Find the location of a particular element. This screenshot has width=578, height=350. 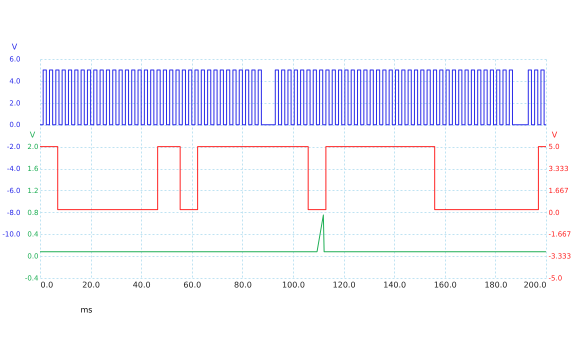

x-tick-label: 140.0 is located at coordinates (394, 285).